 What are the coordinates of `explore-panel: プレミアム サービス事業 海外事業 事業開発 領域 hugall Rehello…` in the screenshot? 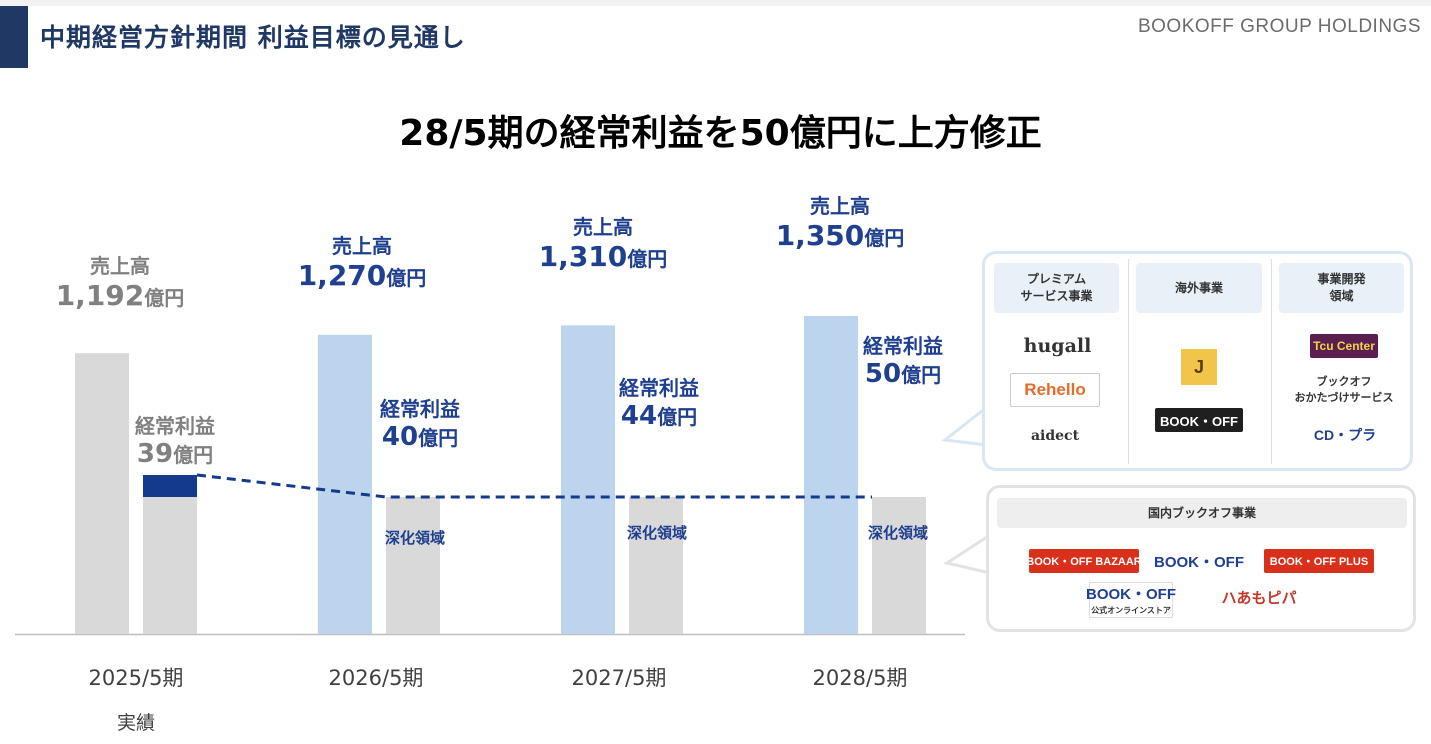 It's located at (1197, 361).